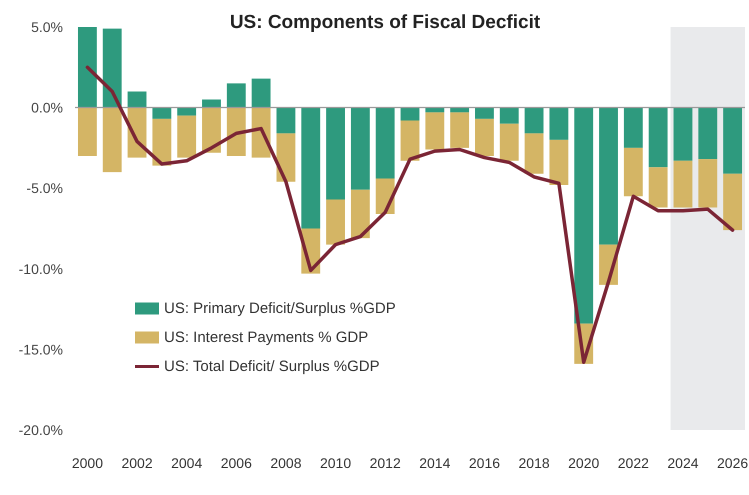 This screenshot has width=749, height=495. What do you see at coordinates (40, 349) in the screenshot?
I see `y-tick-label: -15.0%` at bounding box center [40, 349].